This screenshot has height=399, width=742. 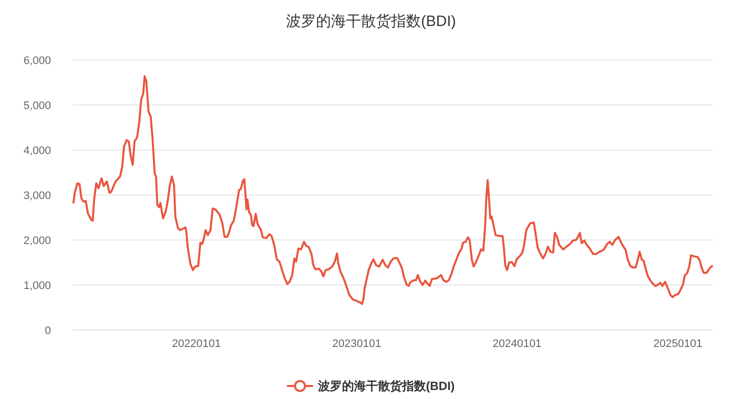 I want to click on y-tick-label: 4,000, so click(x=37, y=151).